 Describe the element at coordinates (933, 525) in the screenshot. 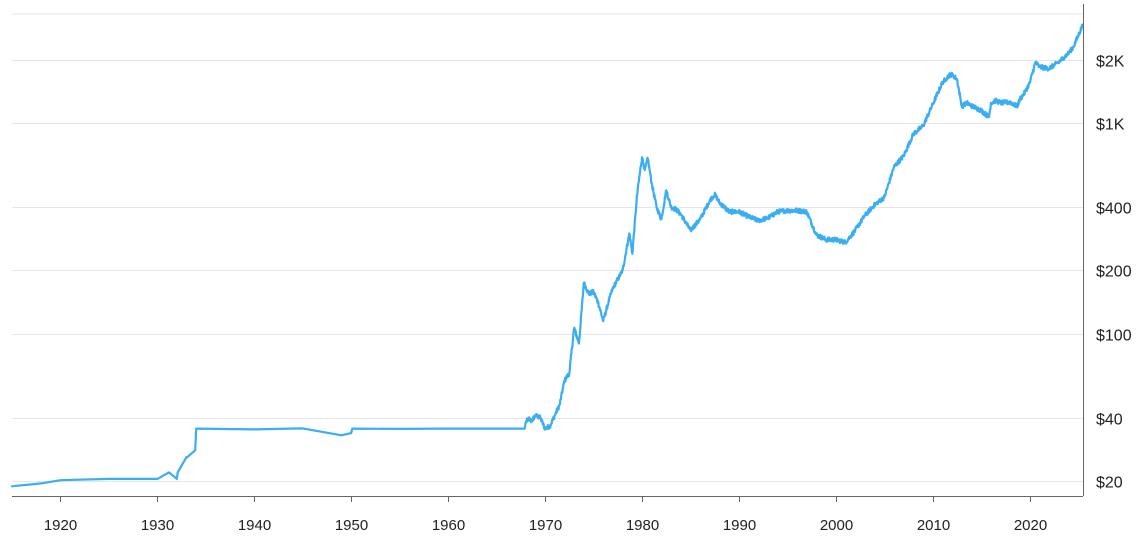

I see `x-tick-label: 2010` at that location.